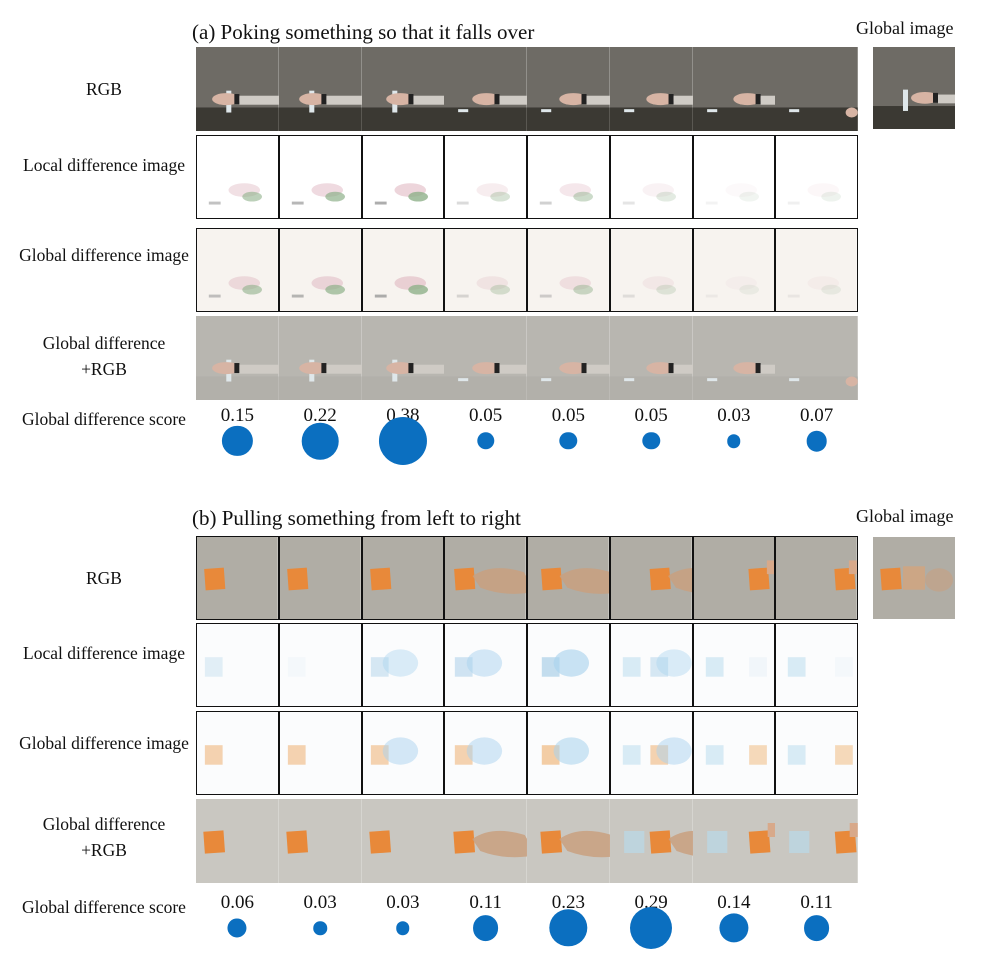 The image size is (993, 954). What do you see at coordinates (734, 415) in the screenshot?
I see `score-value: 0.03` at bounding box center [734, 415].